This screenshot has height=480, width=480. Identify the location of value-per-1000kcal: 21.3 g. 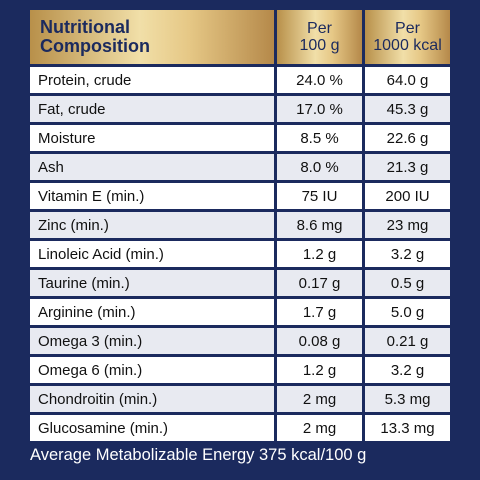
(407, 167).